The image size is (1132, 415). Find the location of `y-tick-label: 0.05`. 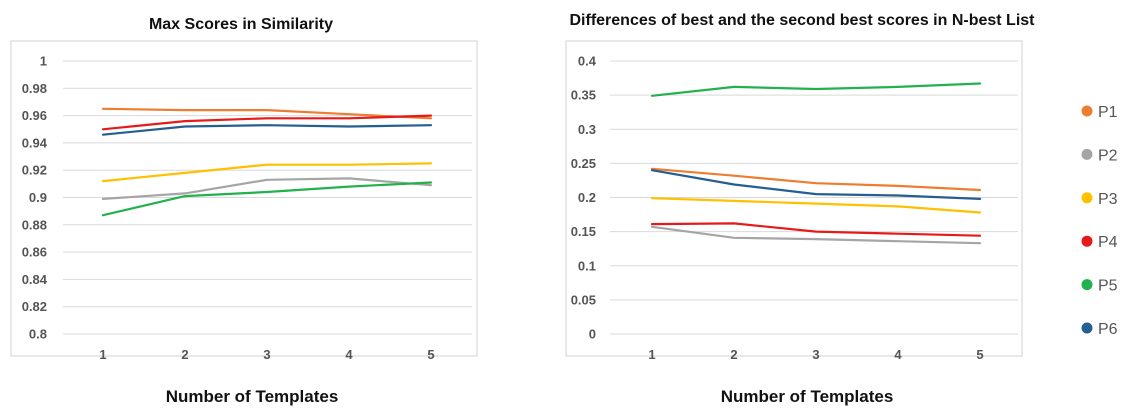

y-tick-label: 0.05 is located at coordinates (583, 299).